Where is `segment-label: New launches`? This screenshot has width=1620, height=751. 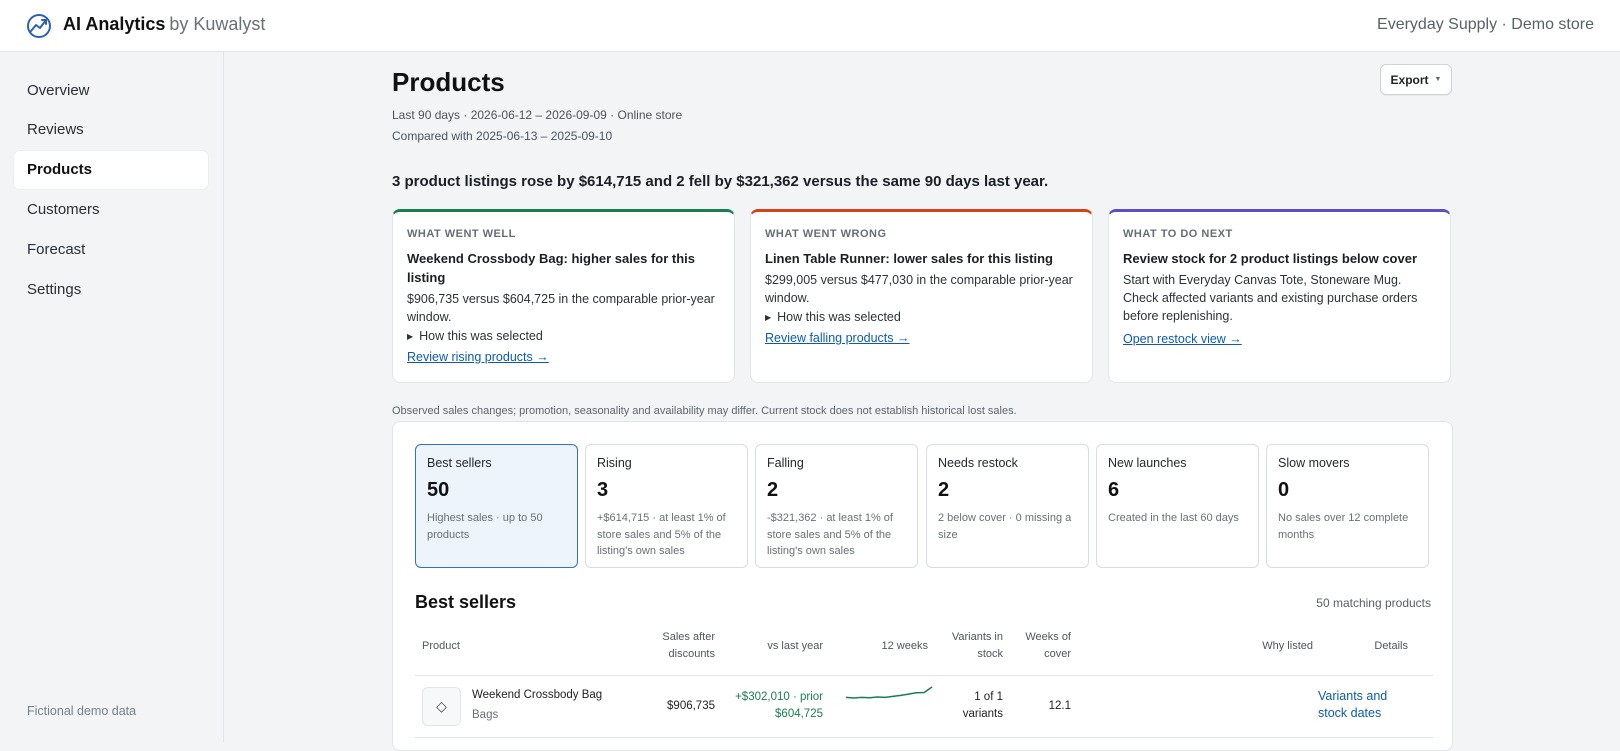 segment-label: New launches is located at coordinates (1147, 463).